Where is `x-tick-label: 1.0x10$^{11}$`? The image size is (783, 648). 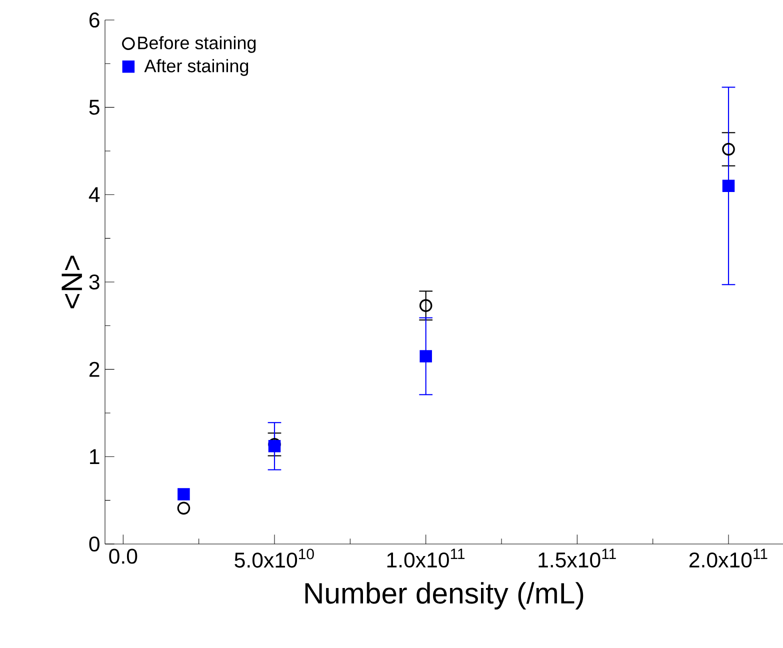 x-tick-label: 1.0x10$^{11}$ is located at coordinates (426, 558).